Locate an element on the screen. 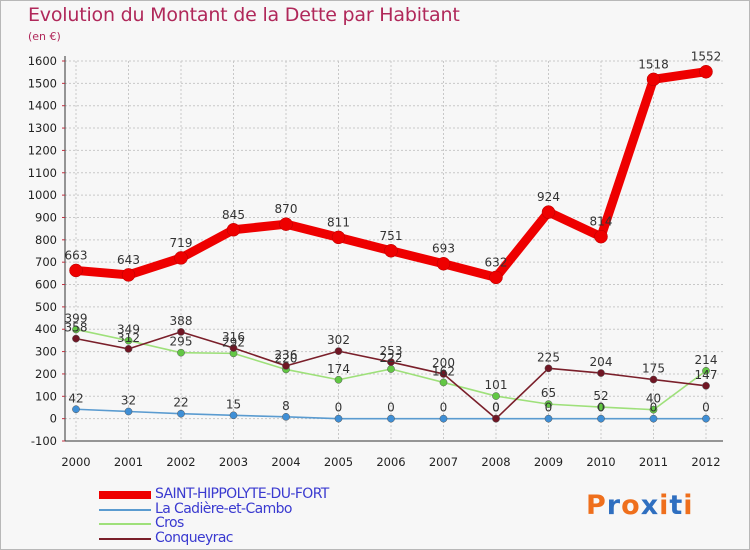 The image size is (750, 550). y-tick-label: 600 is located at coordinates (46, 285).